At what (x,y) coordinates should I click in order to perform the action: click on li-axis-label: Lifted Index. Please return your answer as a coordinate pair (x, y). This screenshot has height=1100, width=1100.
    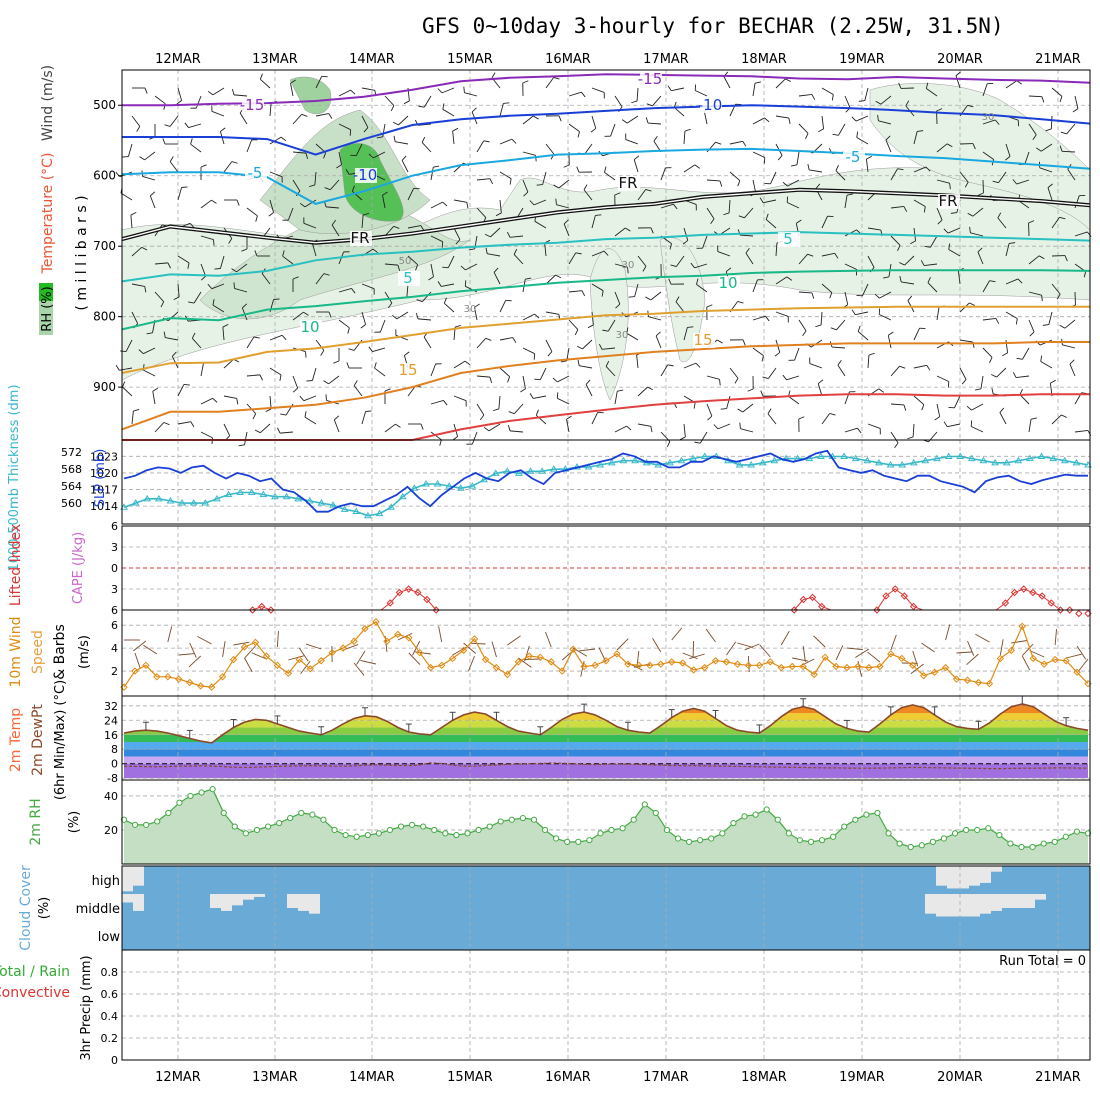
    Looking at the image, I should click on (16, 565).